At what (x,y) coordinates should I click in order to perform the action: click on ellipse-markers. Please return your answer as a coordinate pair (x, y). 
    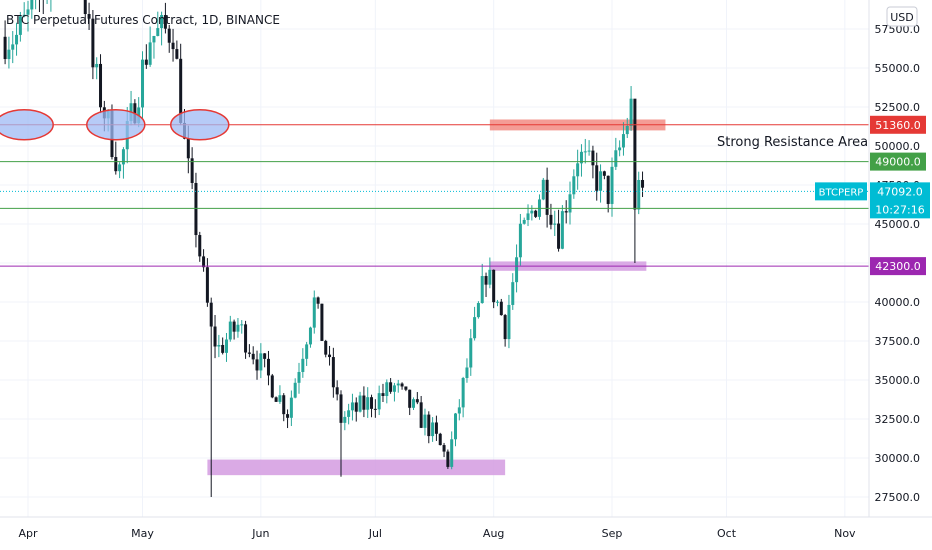
    Looking at the image, I should click on (115, 125).